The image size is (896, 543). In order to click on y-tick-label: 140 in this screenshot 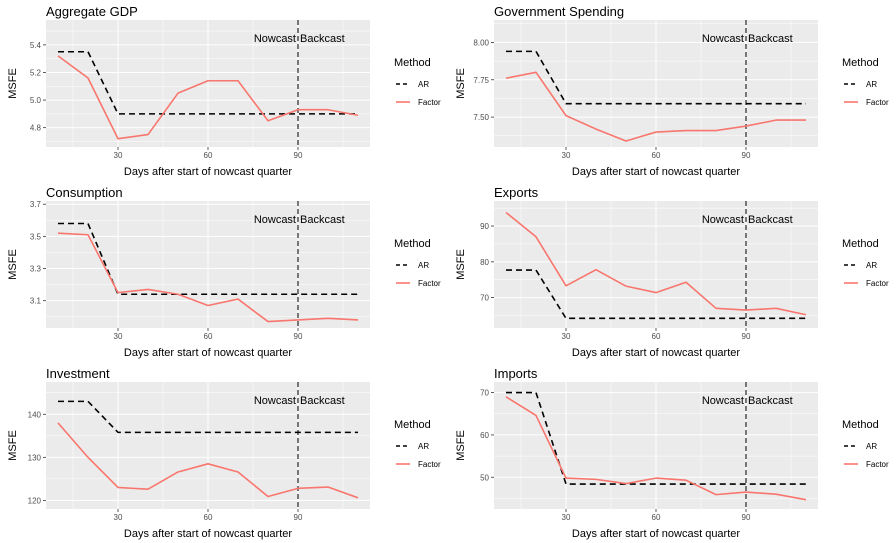, I will do `click(35, 414)`.